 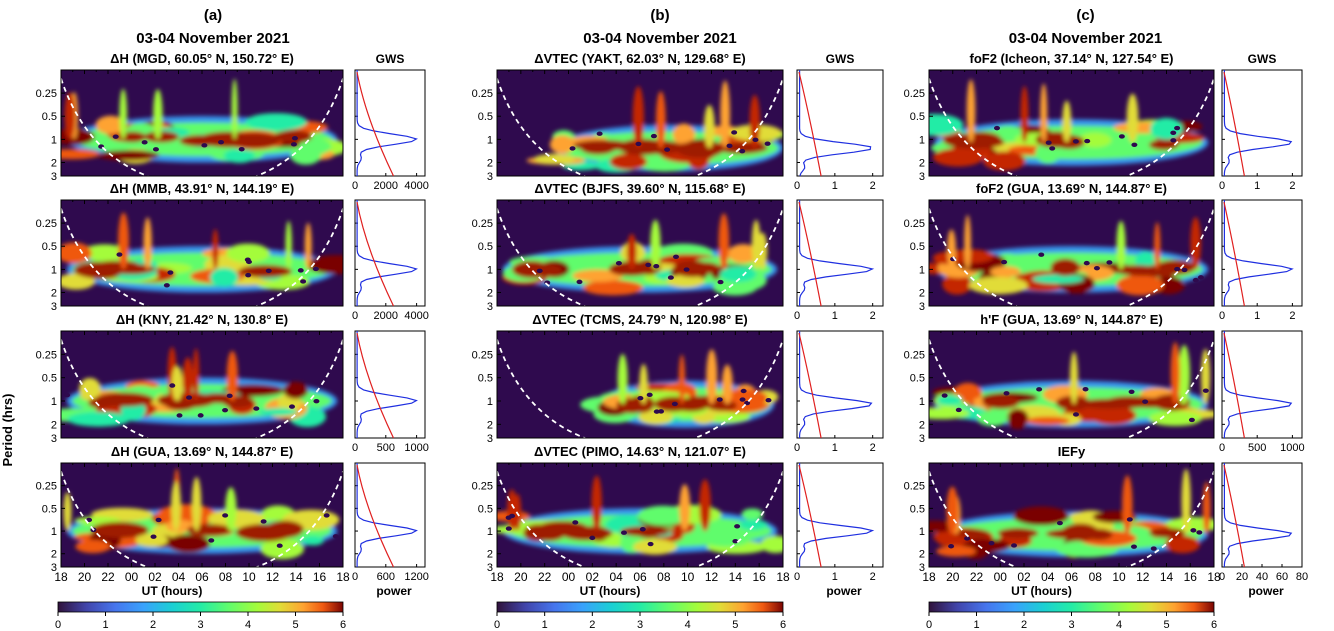 I want to click on gws-tick-label: 40, so click(x=1262, y=577).